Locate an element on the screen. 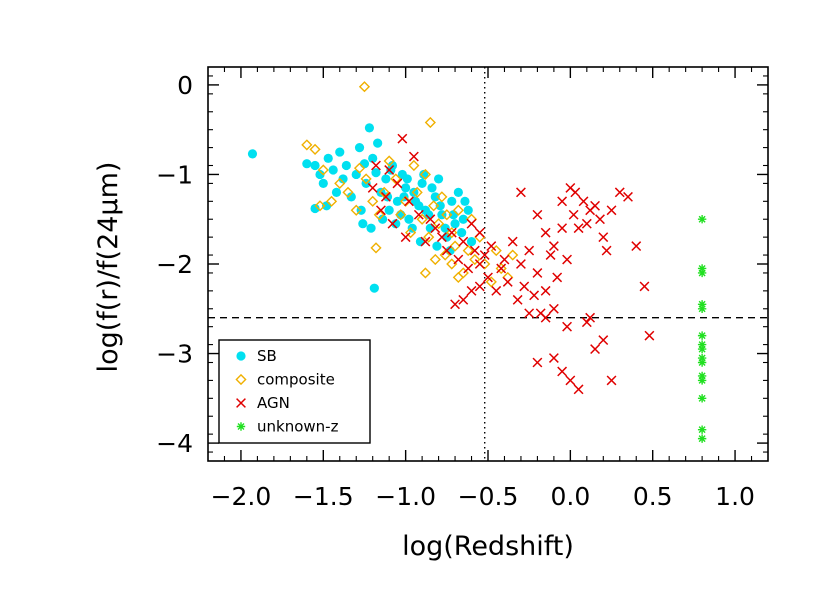  legend-label: SB is located at coordinates (267, 356).